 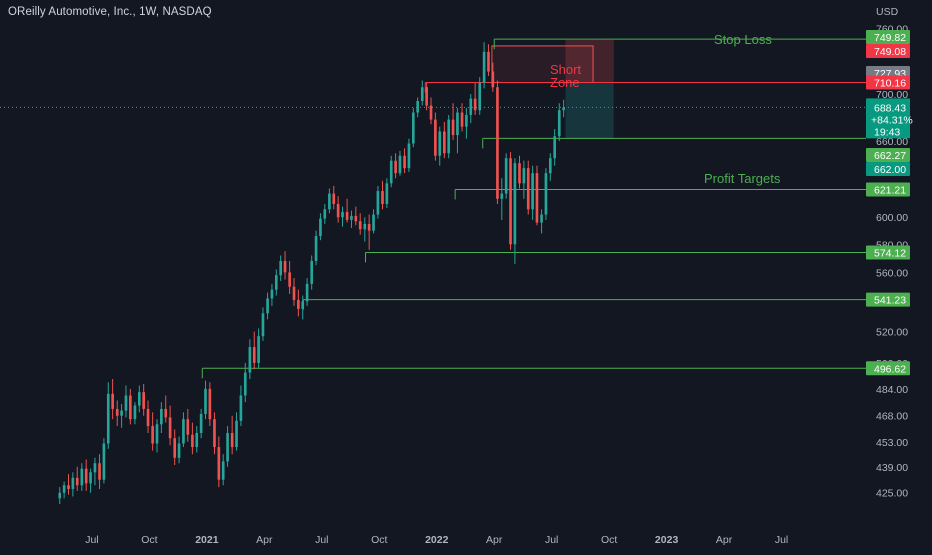 What do you see at coordinates (743, 39) in the screenshot?
I see `stop-loss-annotation: Stop Loss` at bounding box center [743, 39].